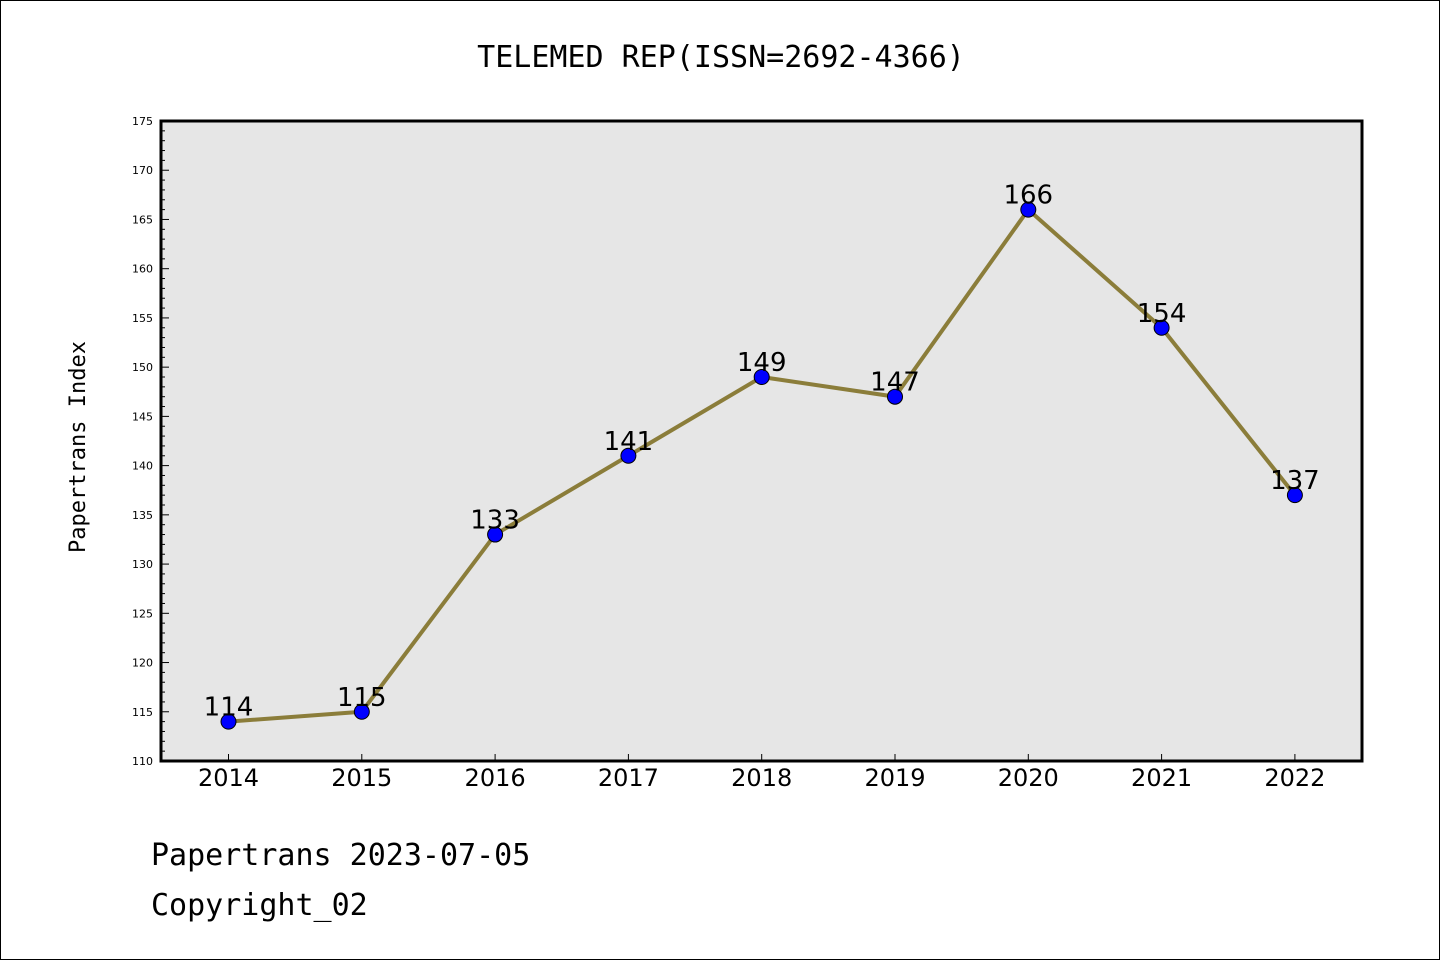 Image resolution: width=1440 pixels, height=964 pixels. I want to click on data-label: 147, so click(895, 383).